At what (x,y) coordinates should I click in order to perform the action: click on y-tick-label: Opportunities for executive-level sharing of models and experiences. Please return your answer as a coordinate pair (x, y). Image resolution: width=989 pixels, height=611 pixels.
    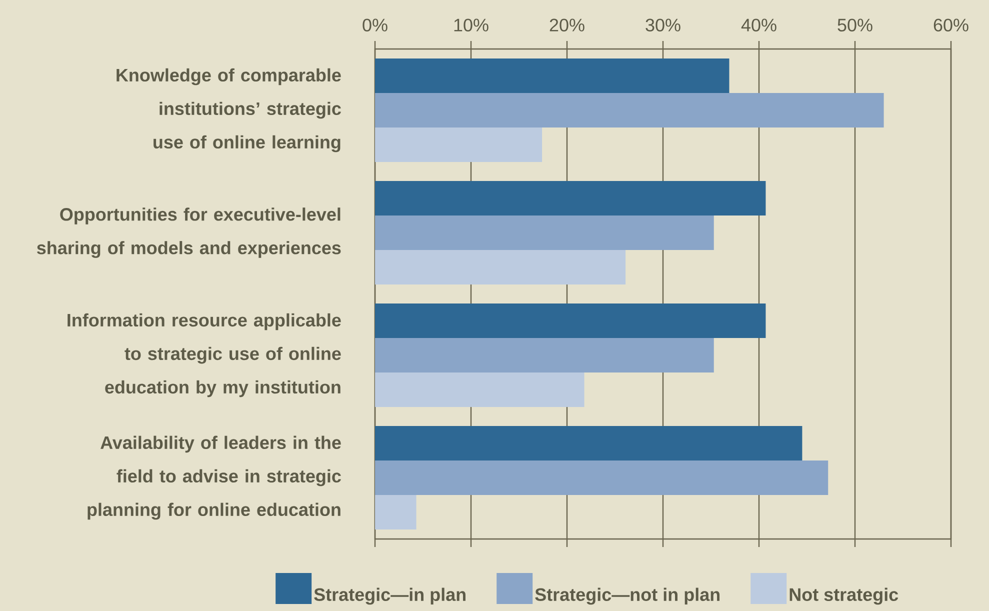
    Looking at the image, I should click on (189, 233).